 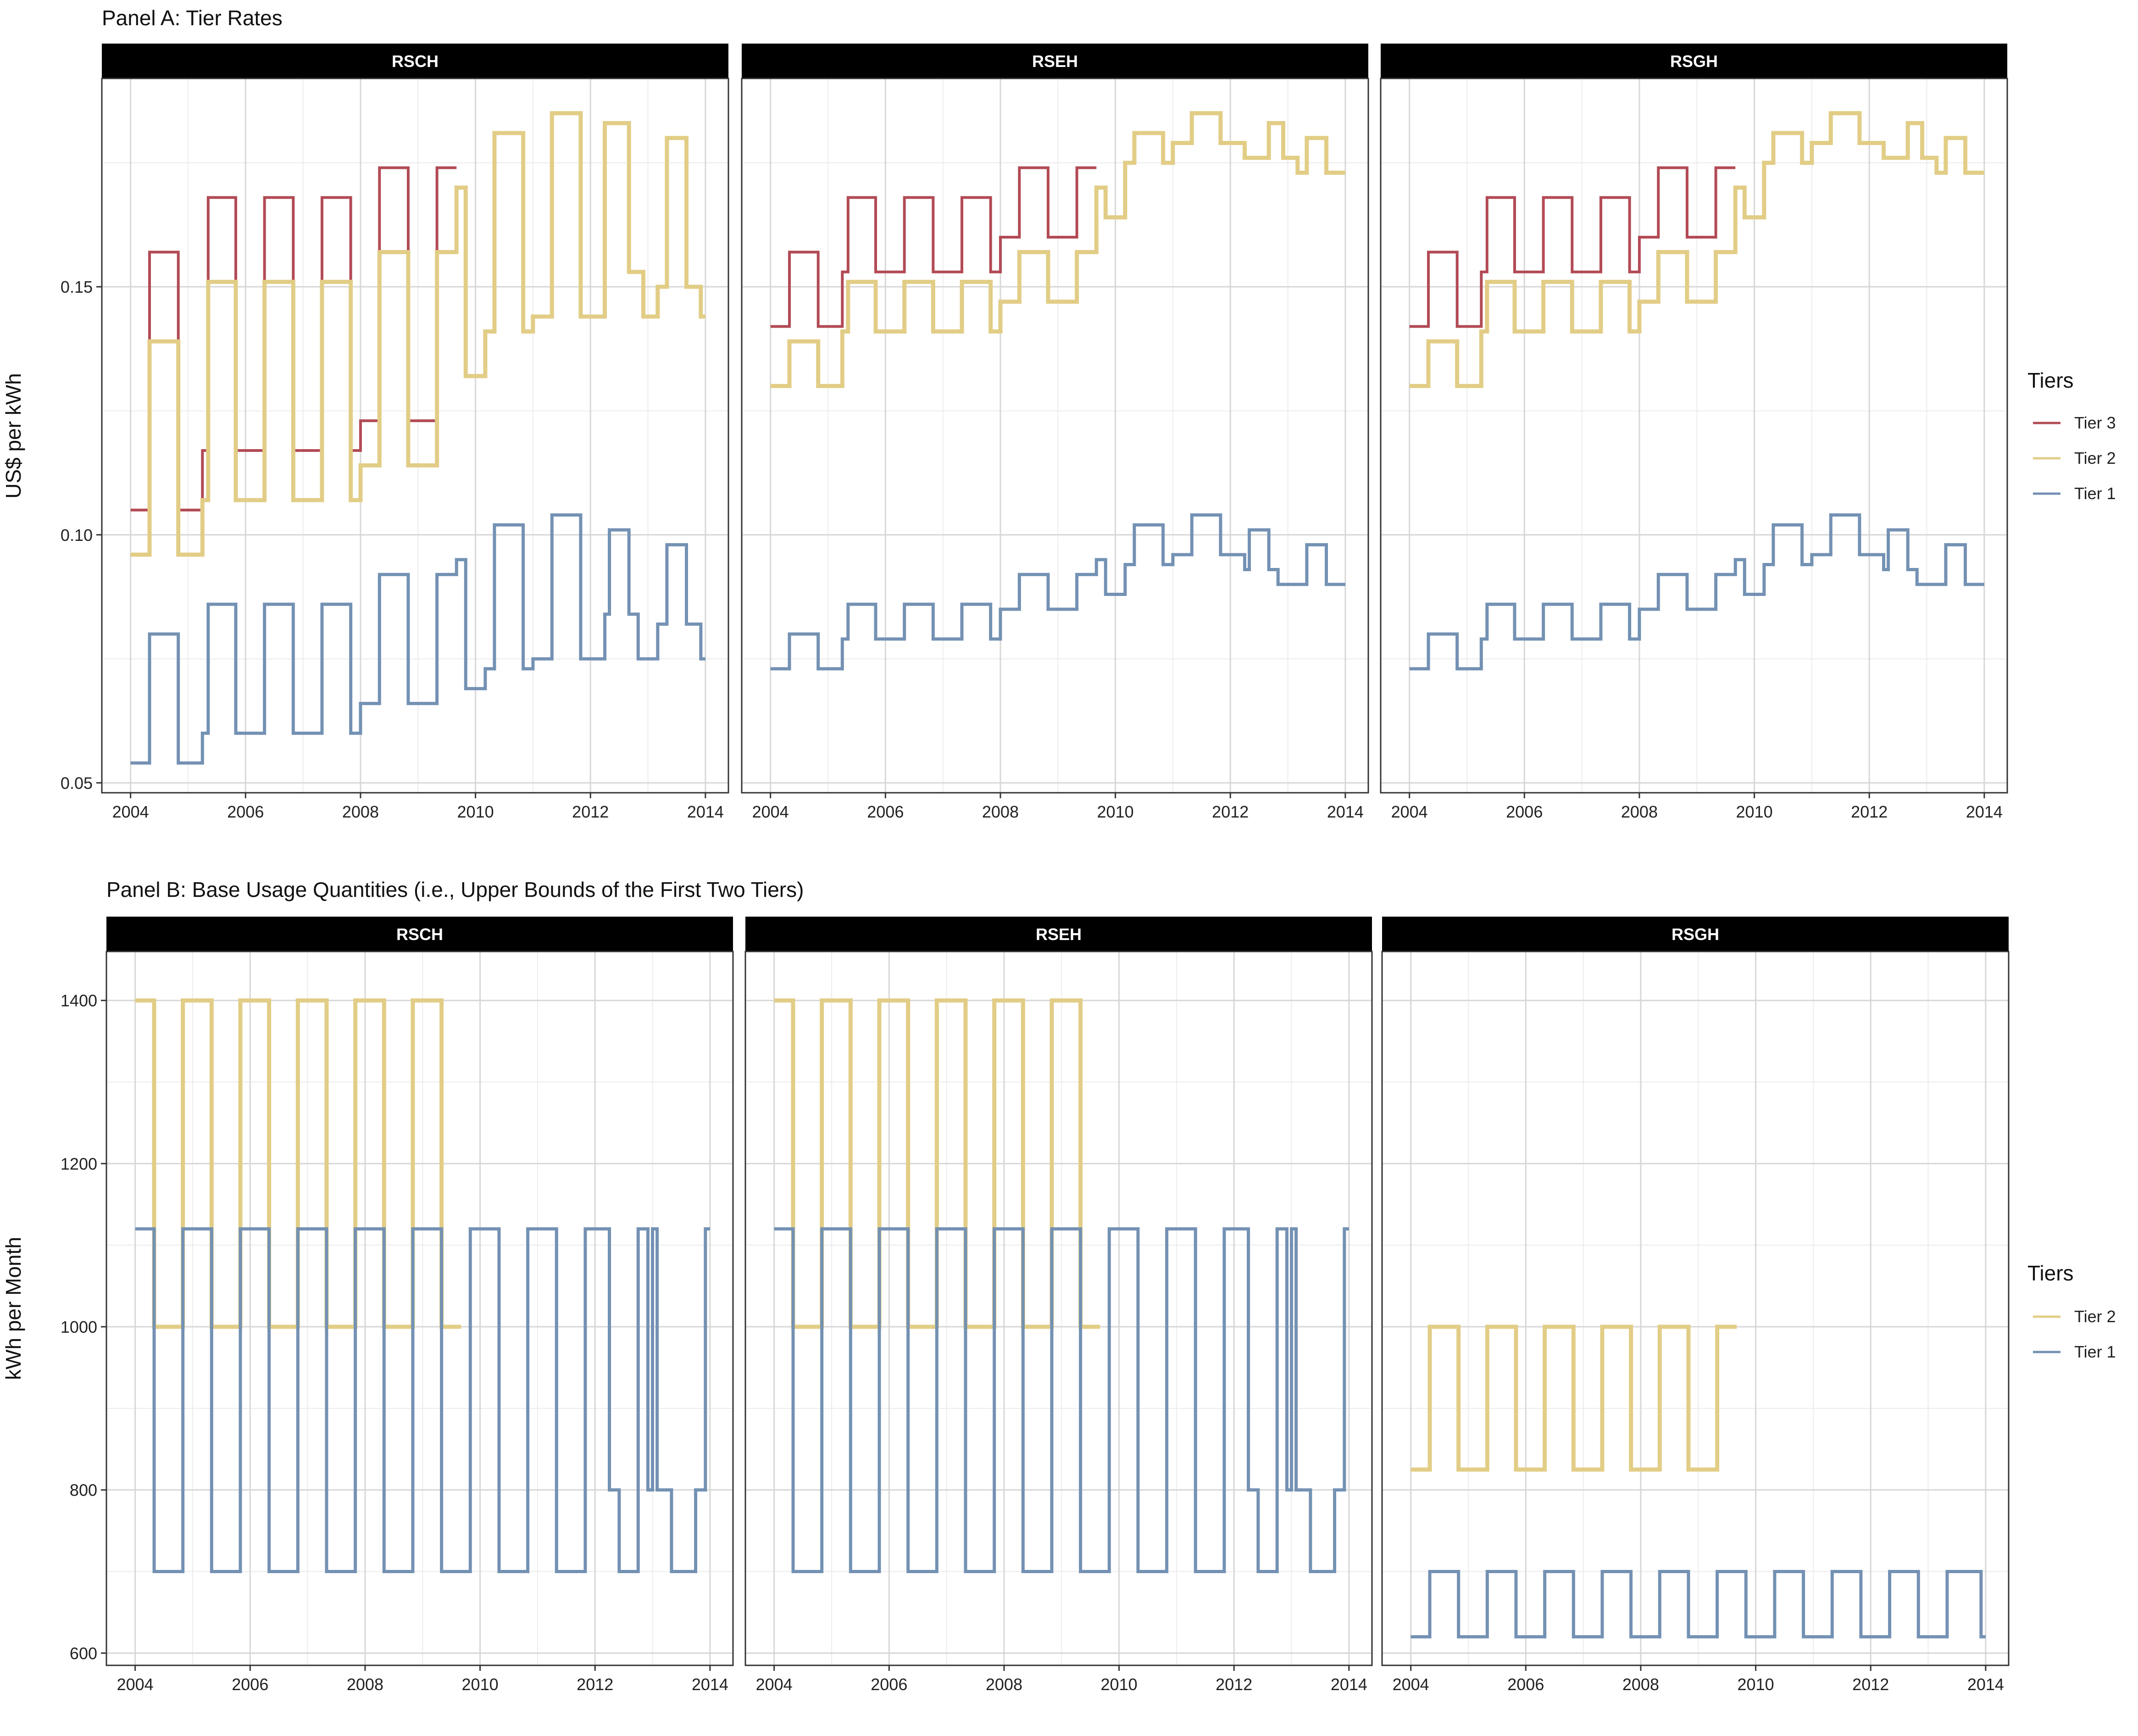 What do you see at coordinates (79, 1000) in the screenshot?
I see `y-tick-label: 1400` at bounding box center [79, 1000].